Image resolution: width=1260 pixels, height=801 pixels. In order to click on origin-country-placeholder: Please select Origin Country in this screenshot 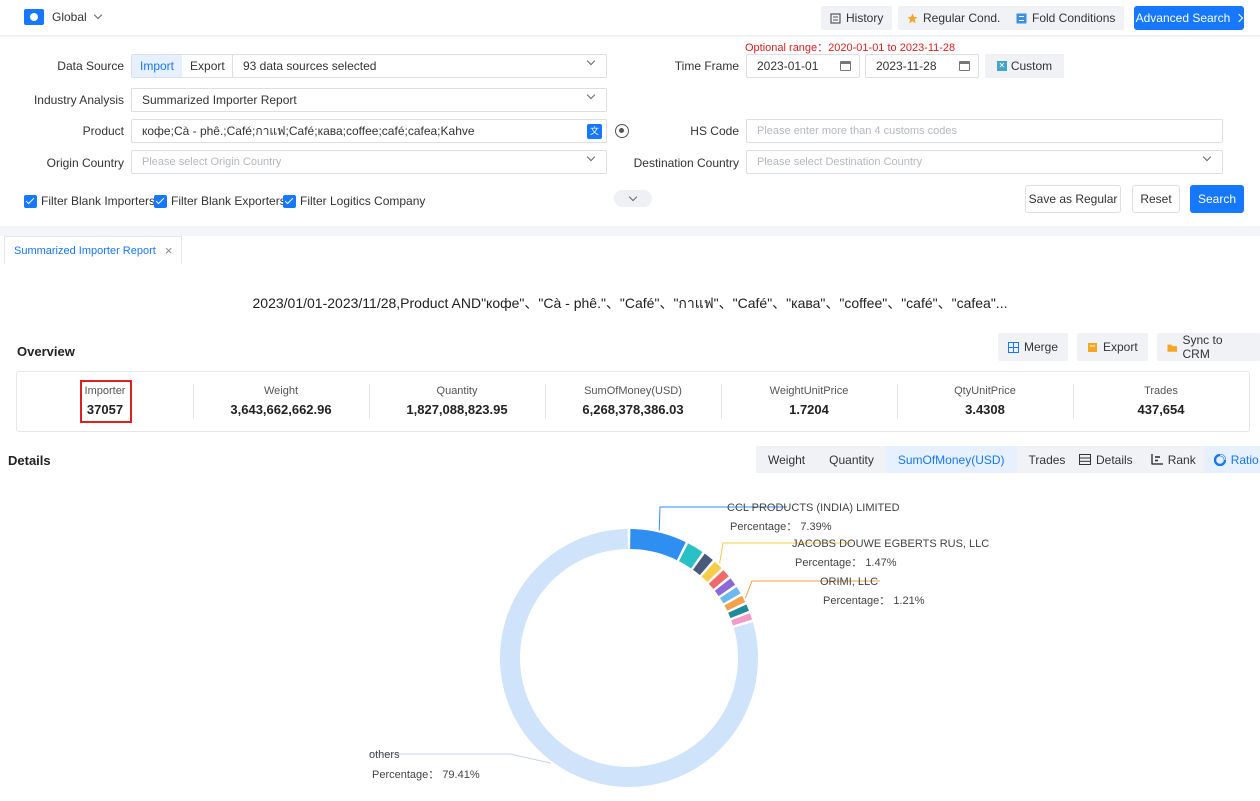, I will do `click(212, 162)`.